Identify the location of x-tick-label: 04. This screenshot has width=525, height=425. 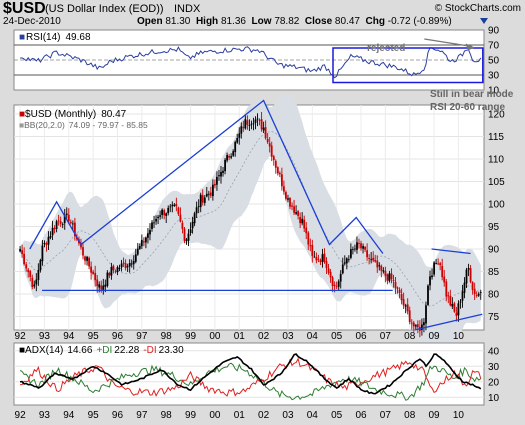
(313, 336).